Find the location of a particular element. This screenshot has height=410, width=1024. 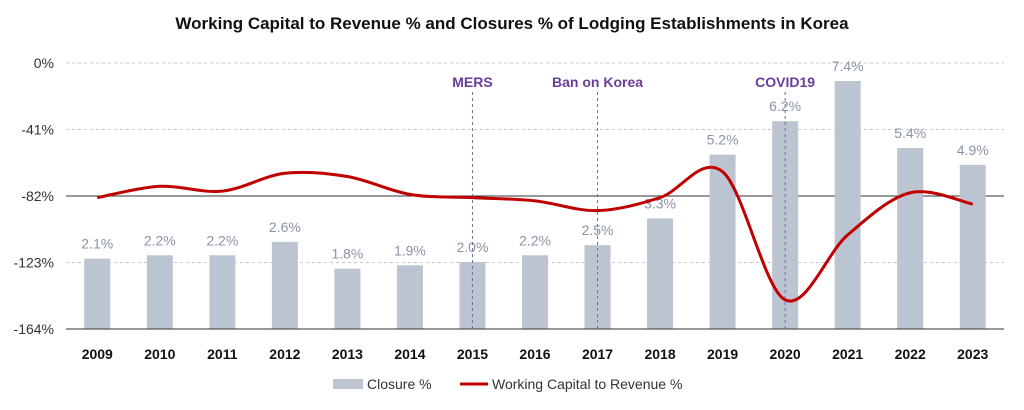

data-label: 7.4% is located at coordinates (848, 66).